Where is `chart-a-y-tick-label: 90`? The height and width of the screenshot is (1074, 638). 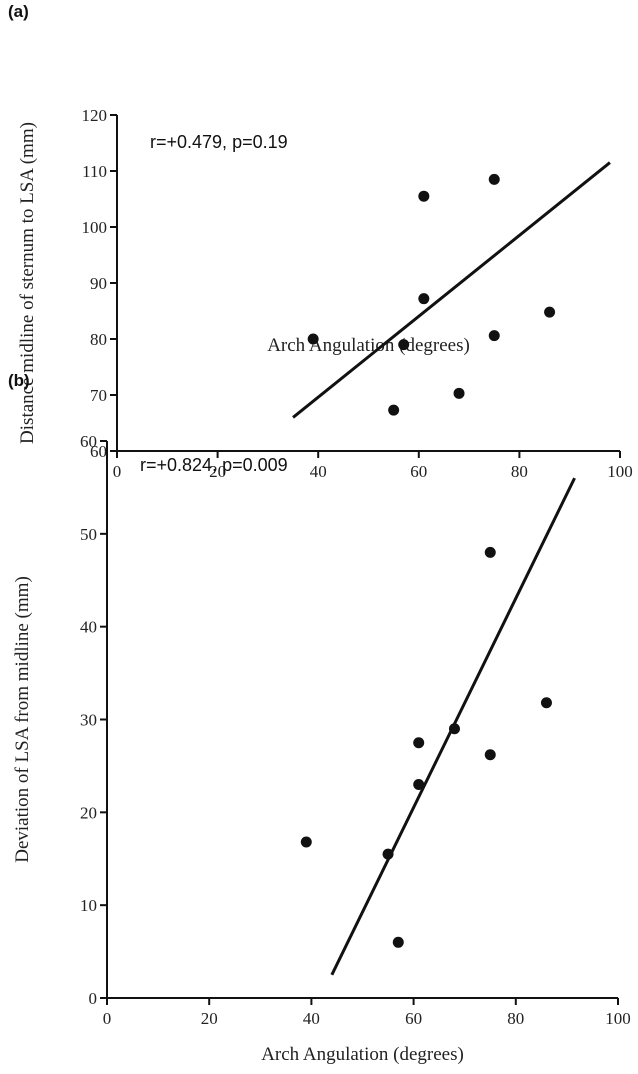 chart-a-y-tick-label: 90 is located at coordinates (98, 283).